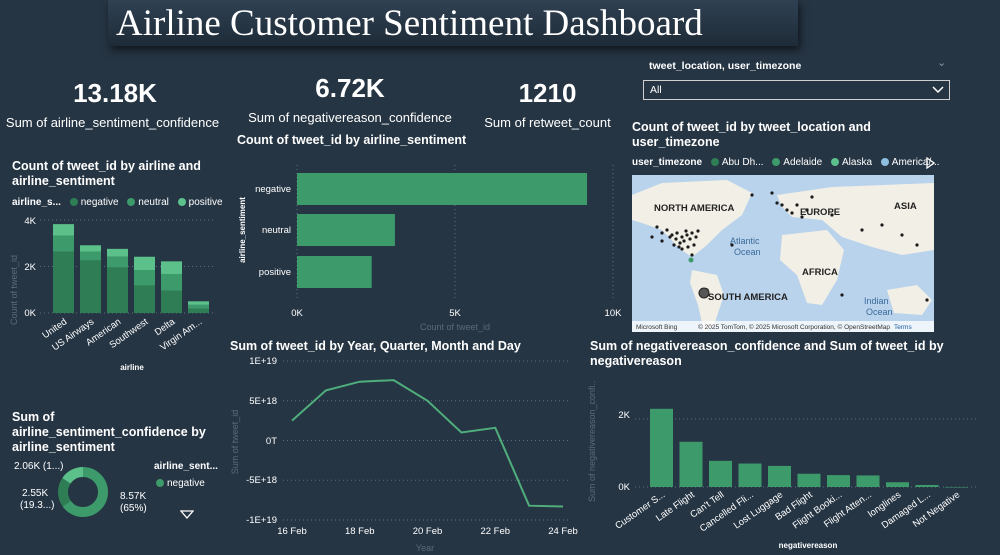 The height and width of the screenshot is (555, 1000). What do you see at coordinates (133, 508) in the screenshot?
I see `donut-label-negative-pct: (65%)` at bounding box center [133, 508].